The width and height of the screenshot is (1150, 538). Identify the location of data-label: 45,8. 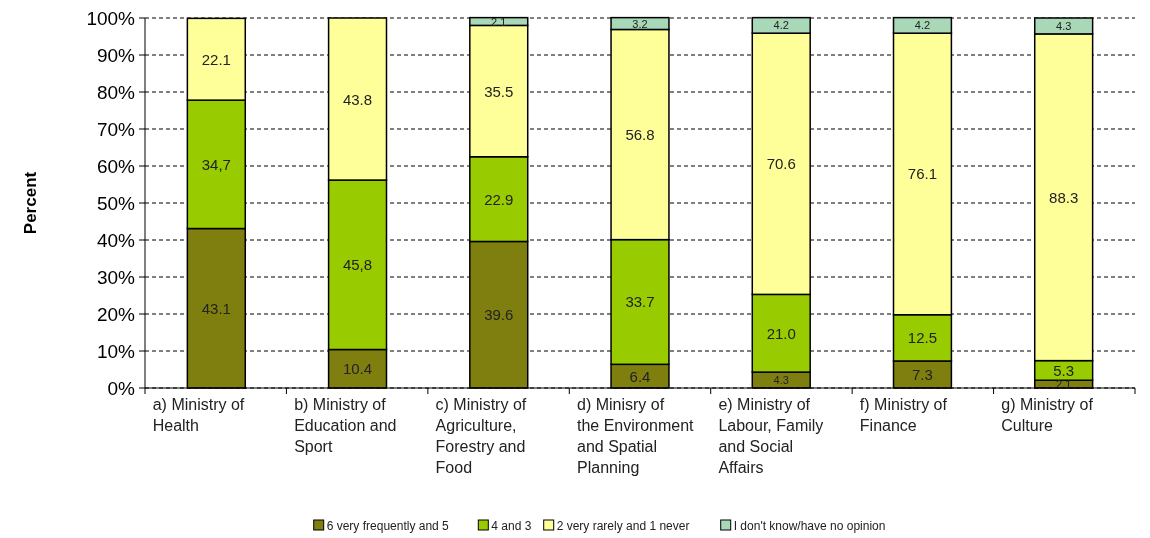
(357, 265).